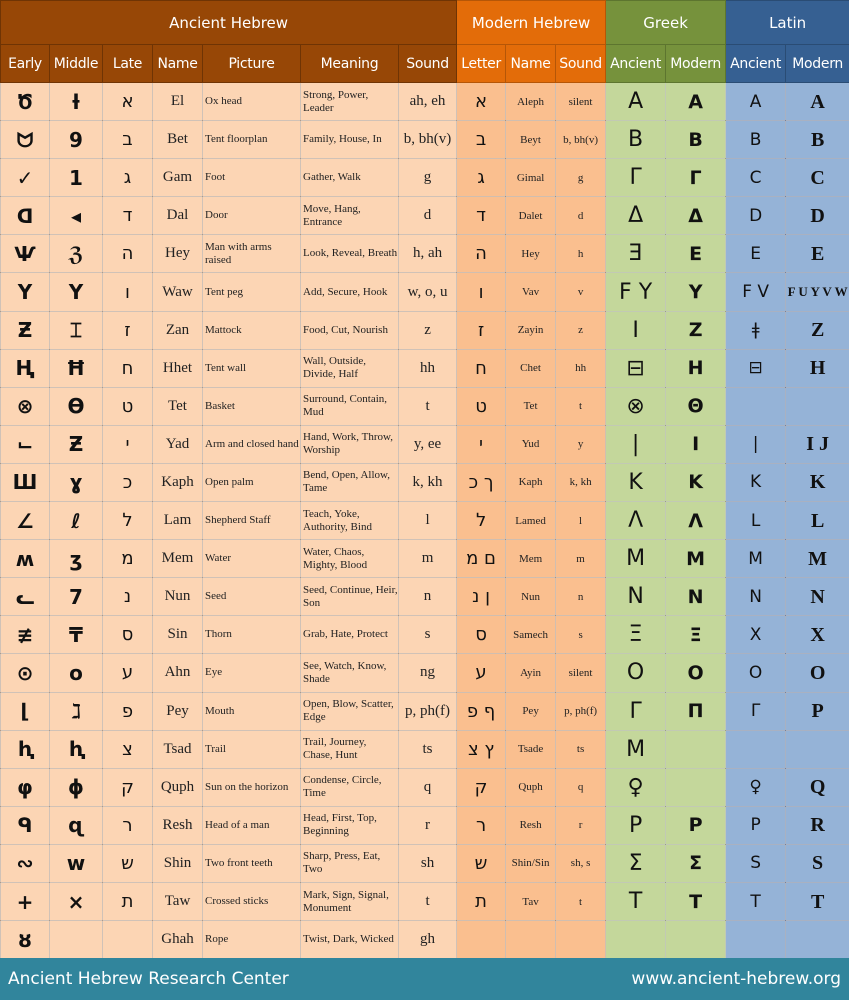  I want to click on picture-text: Foot, so click(251, 178).